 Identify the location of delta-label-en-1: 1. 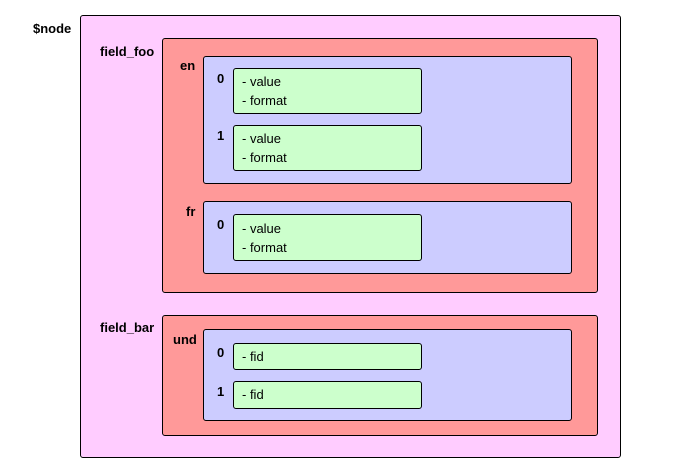
(221, 135).